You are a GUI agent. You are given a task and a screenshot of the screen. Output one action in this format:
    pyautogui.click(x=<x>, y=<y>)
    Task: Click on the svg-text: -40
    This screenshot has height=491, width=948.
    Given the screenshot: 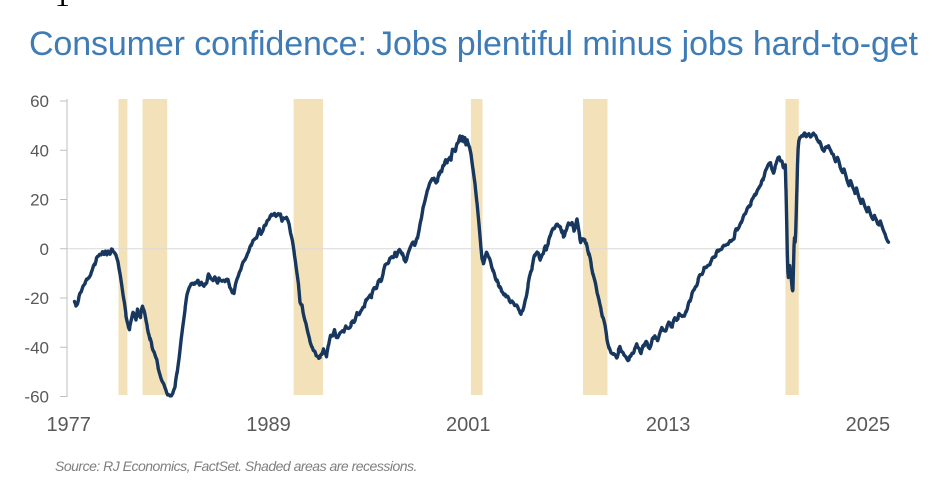 What is the action you would take?
    pyautogui.click(x=36, y=347)
    